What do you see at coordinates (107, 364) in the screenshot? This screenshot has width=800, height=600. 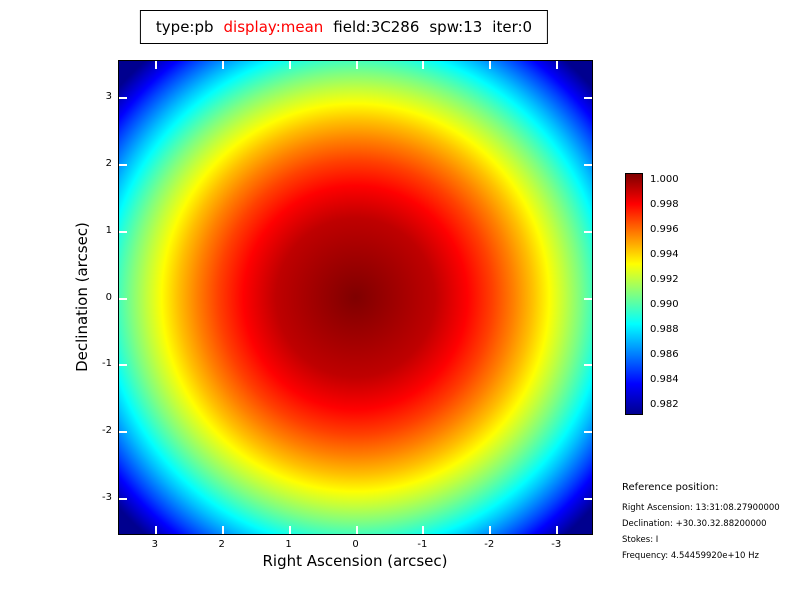 I see `y-axis-tick-label: -1` at bounding box center [107, 364].